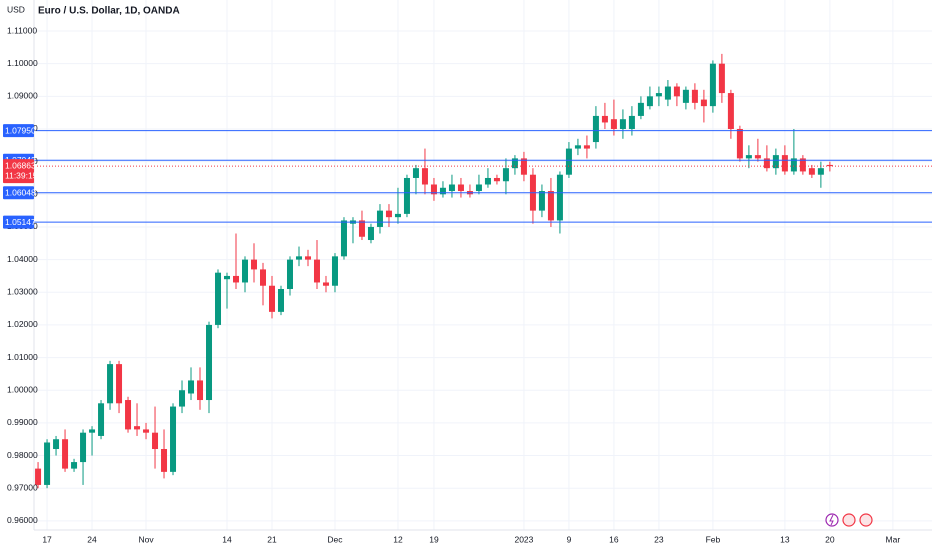 This screenshot has width=932, height=550. Describe the element at coordinates (830, 539) in the screenshot. I see `x-tick-label: 20` at that location.